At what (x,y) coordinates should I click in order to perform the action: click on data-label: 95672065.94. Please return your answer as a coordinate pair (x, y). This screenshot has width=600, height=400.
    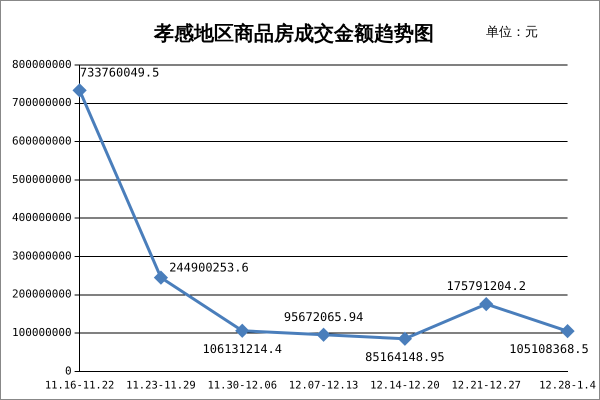
    Looking at the image, I should click on (324, 317).